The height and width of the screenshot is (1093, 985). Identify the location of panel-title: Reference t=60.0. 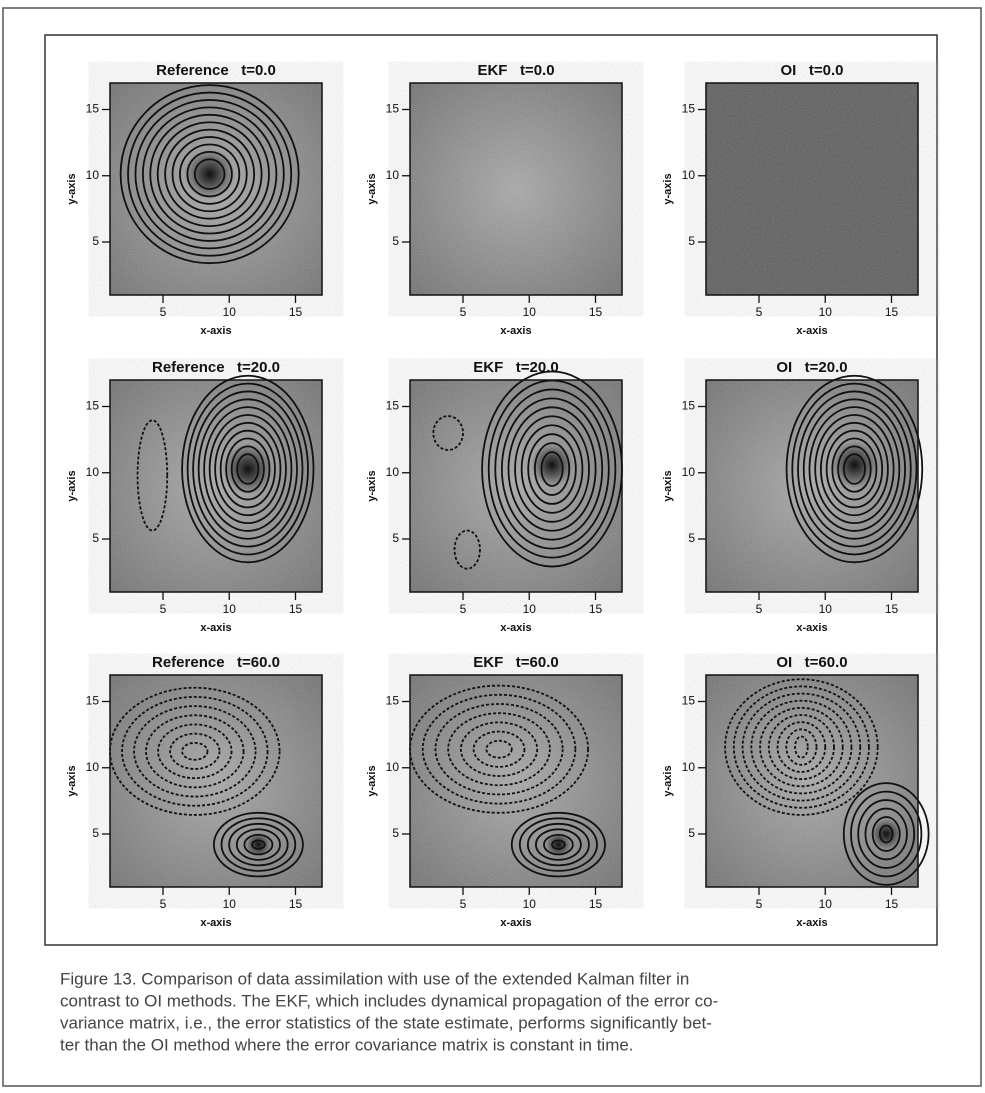
(216, 662).